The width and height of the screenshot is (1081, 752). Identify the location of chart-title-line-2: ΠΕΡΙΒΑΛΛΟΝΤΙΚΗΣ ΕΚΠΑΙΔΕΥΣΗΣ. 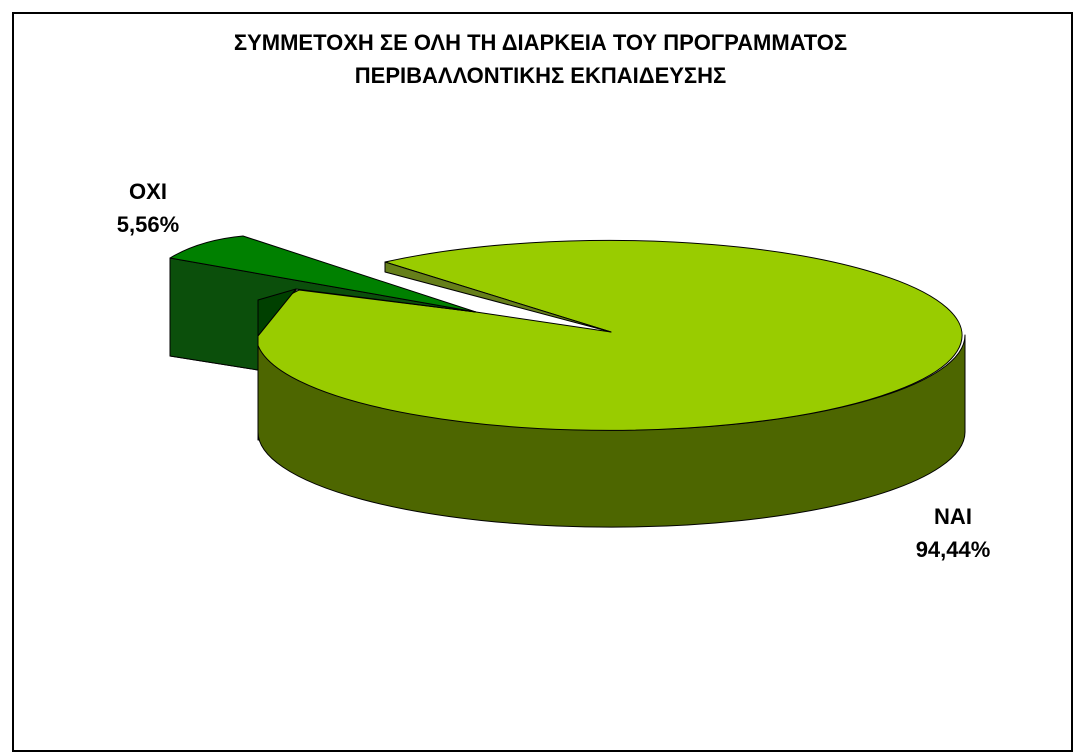
(540, 75).